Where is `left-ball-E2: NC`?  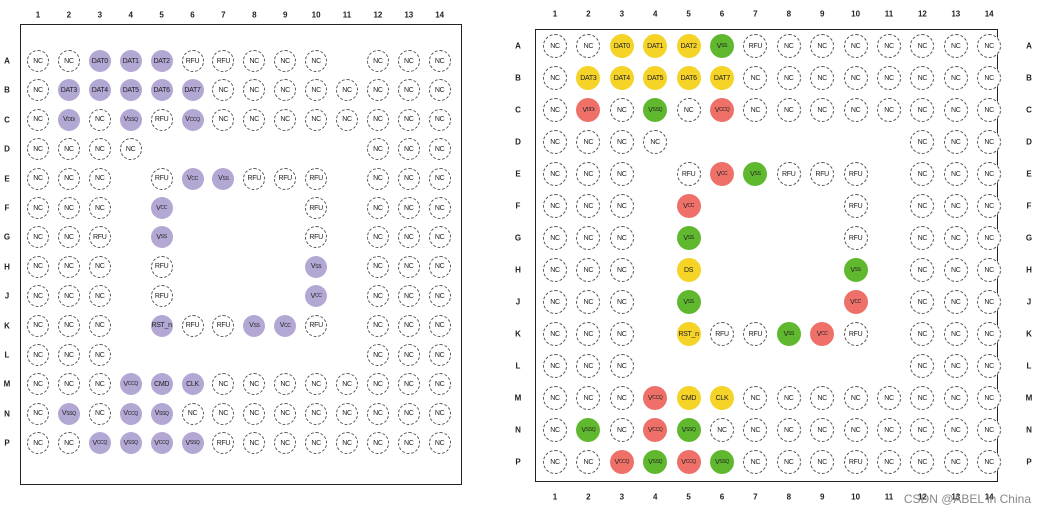
left-ball-E2: NC is located at coordinates (68, 178).